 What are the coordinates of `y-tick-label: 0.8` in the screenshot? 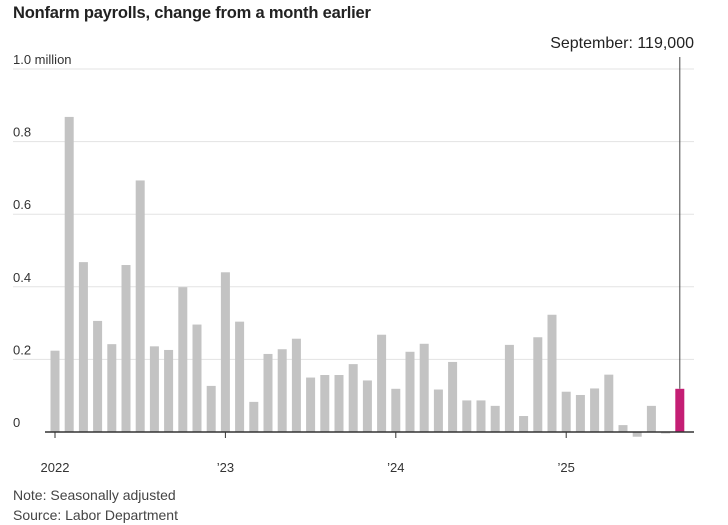 It's located at (22, 132).